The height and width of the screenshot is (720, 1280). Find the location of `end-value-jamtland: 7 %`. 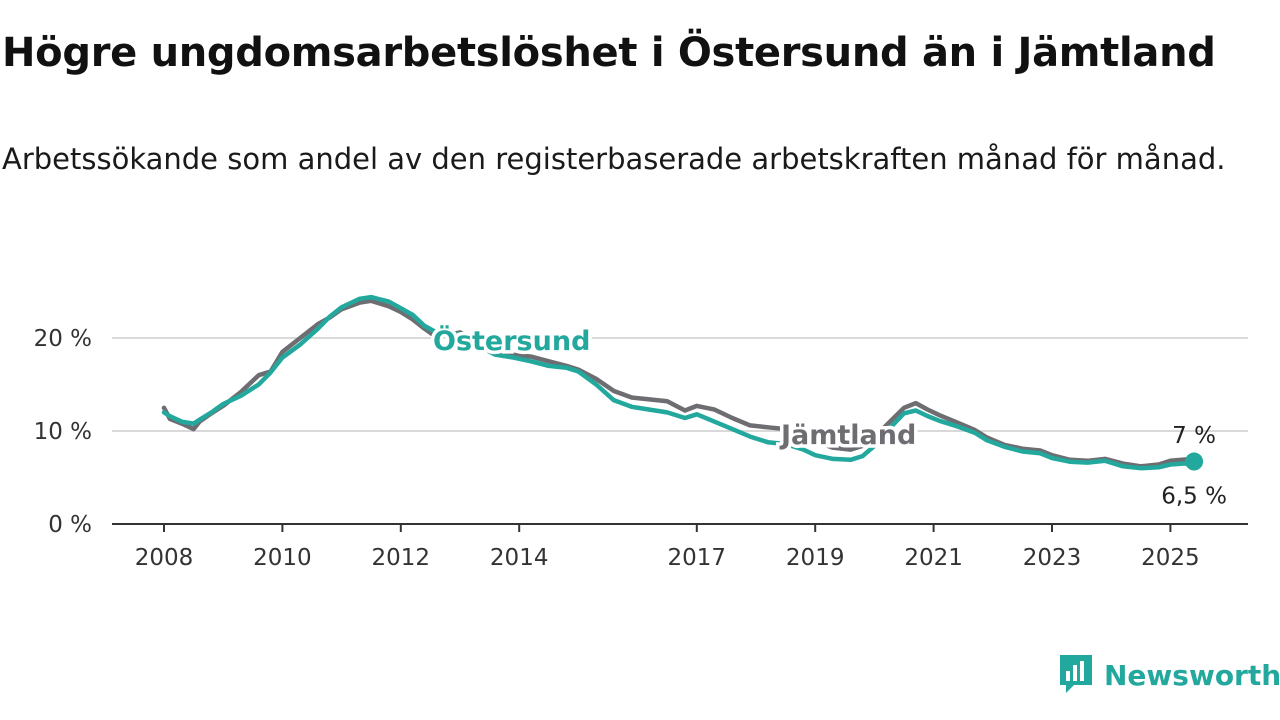

end-value-jamtland: 7 % is located at coordinates (1194, 436).